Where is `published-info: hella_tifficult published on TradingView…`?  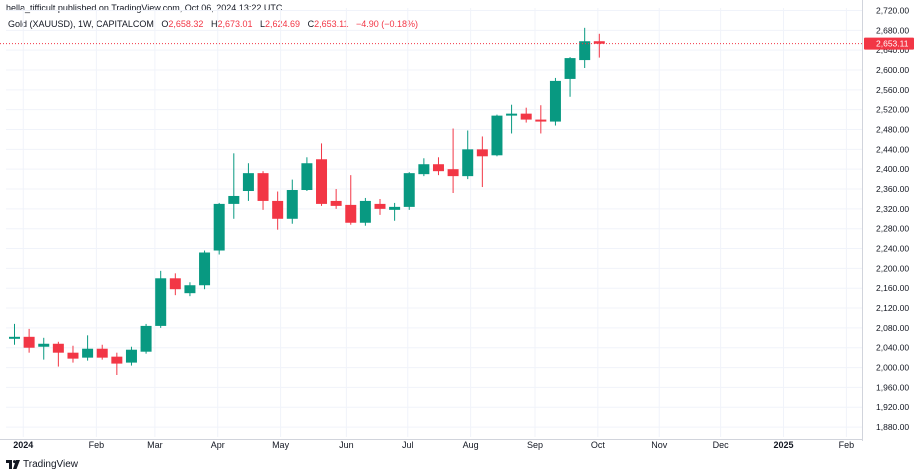 published-info: hella_tifficult published on TradingView… is located at coordinates (144, 8).